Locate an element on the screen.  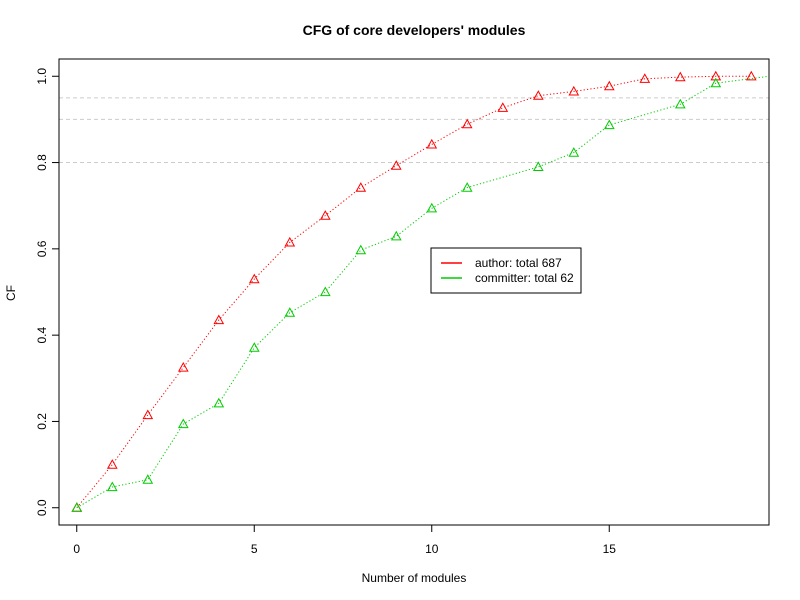
x-tick-label: 15 is located at coordinates (610, 549).